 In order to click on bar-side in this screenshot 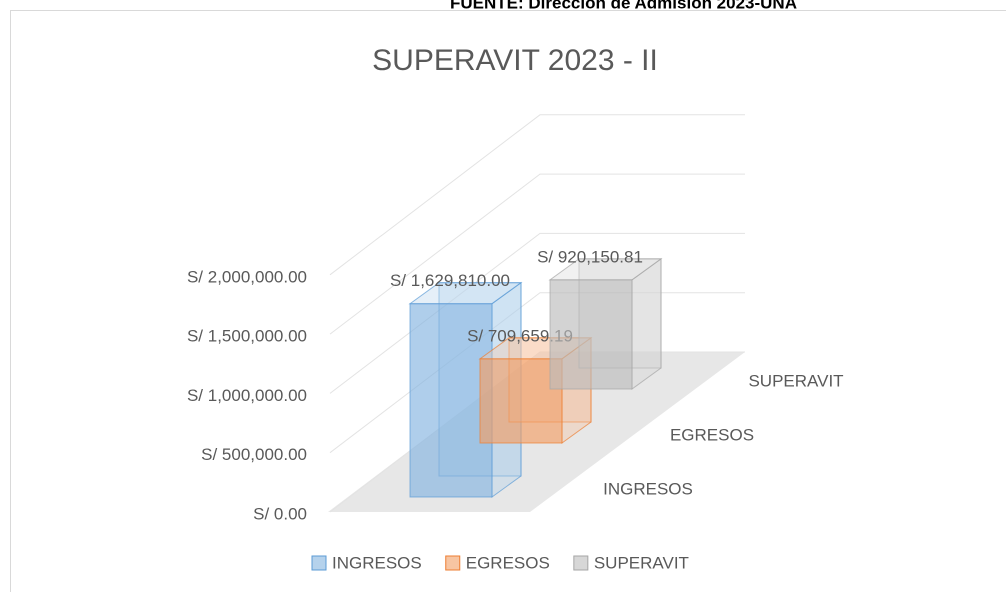, I will do `click(646, 323)`.